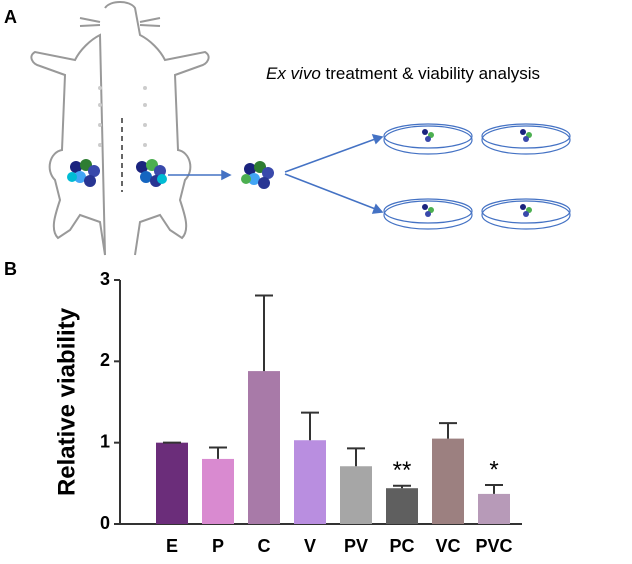  I want to click on dots, so click(122, 116).